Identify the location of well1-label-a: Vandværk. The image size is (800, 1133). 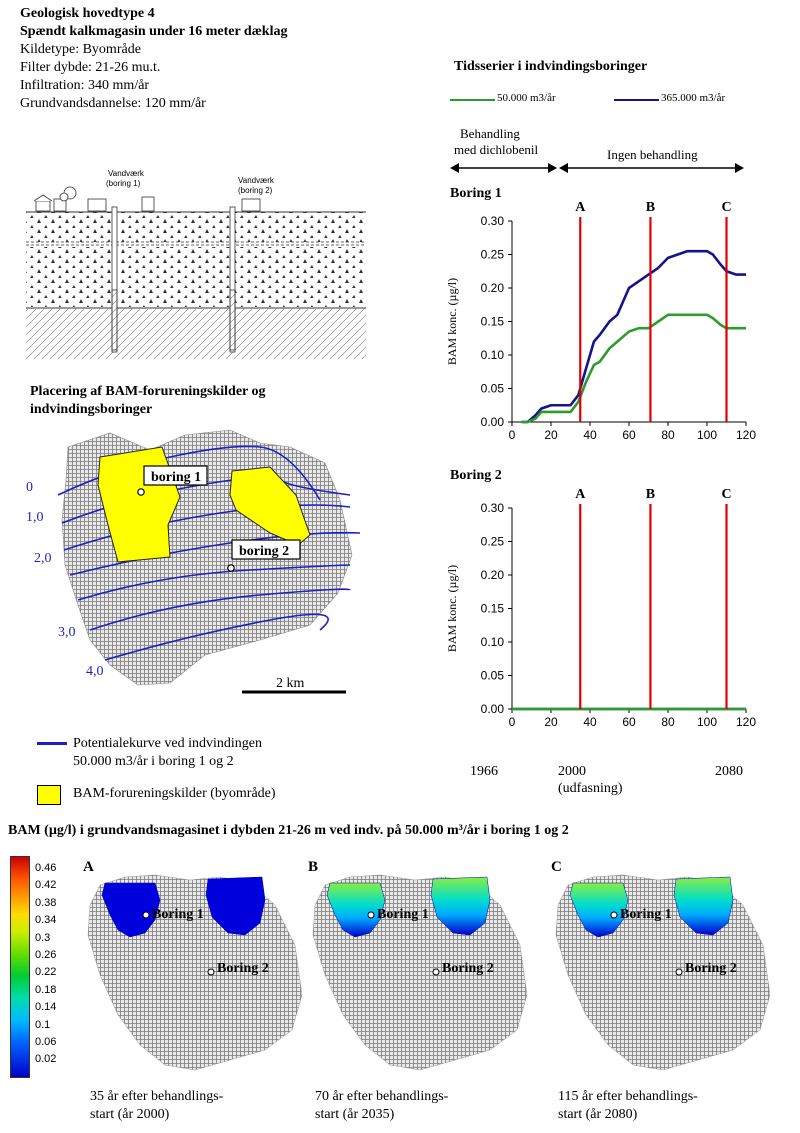
(126, 173).